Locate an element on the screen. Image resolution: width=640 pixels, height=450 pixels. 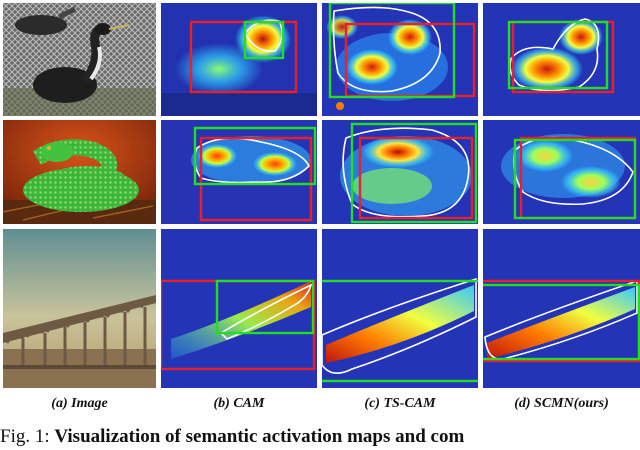
image-bridge is located at coordinates (79, 308).